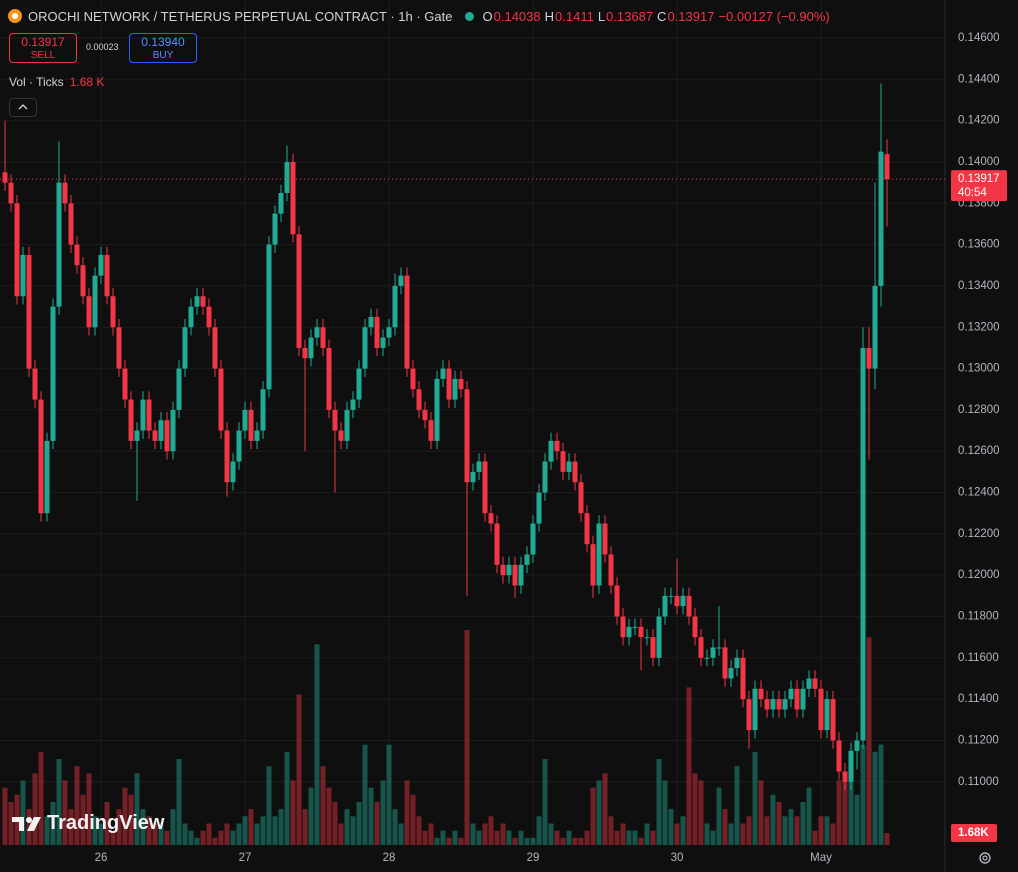 The image size is (1018, 872). I want to click on buy-button: 0.13940 BUY, so click(163, 48).